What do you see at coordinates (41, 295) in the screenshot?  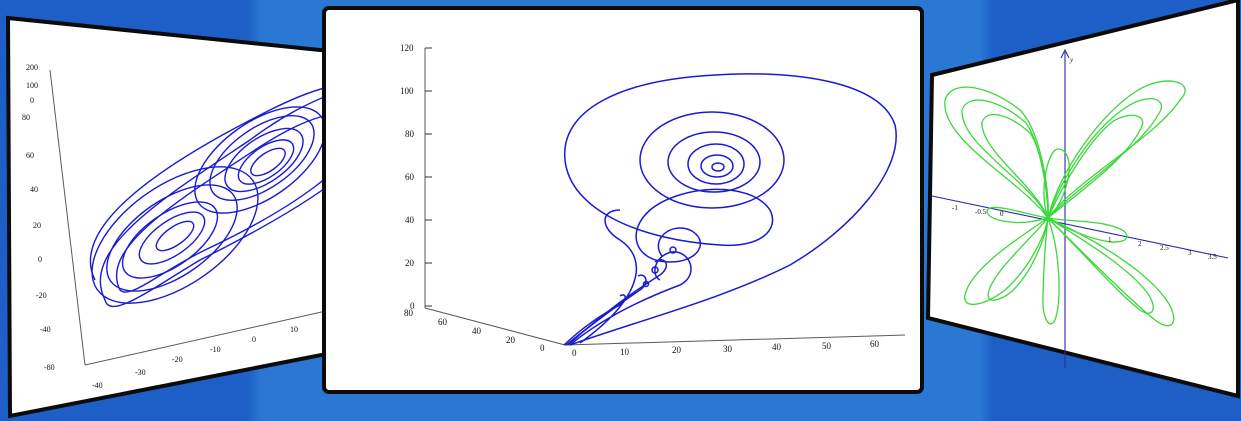 I see `left-z-tick-9: -20` at bounding box center [41, 295].